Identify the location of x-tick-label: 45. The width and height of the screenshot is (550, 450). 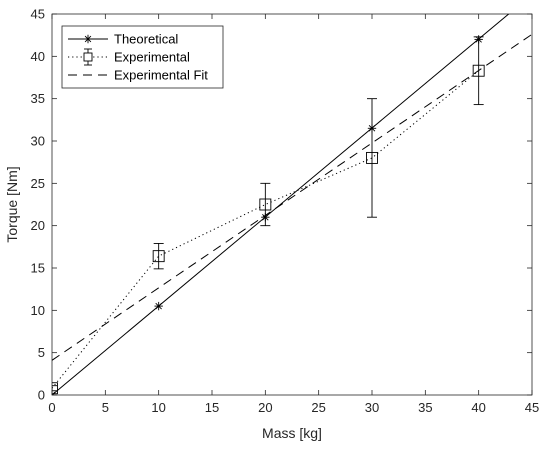
(532, 407).